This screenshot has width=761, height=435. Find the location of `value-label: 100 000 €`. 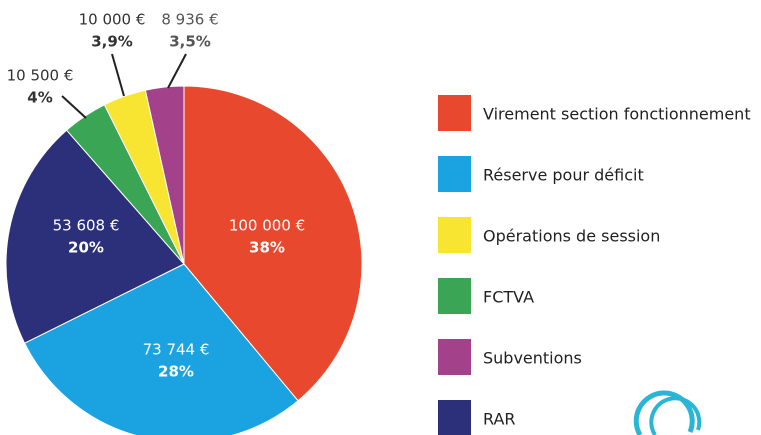

value-label: 100 000 € is located at coordinates (267, 226).